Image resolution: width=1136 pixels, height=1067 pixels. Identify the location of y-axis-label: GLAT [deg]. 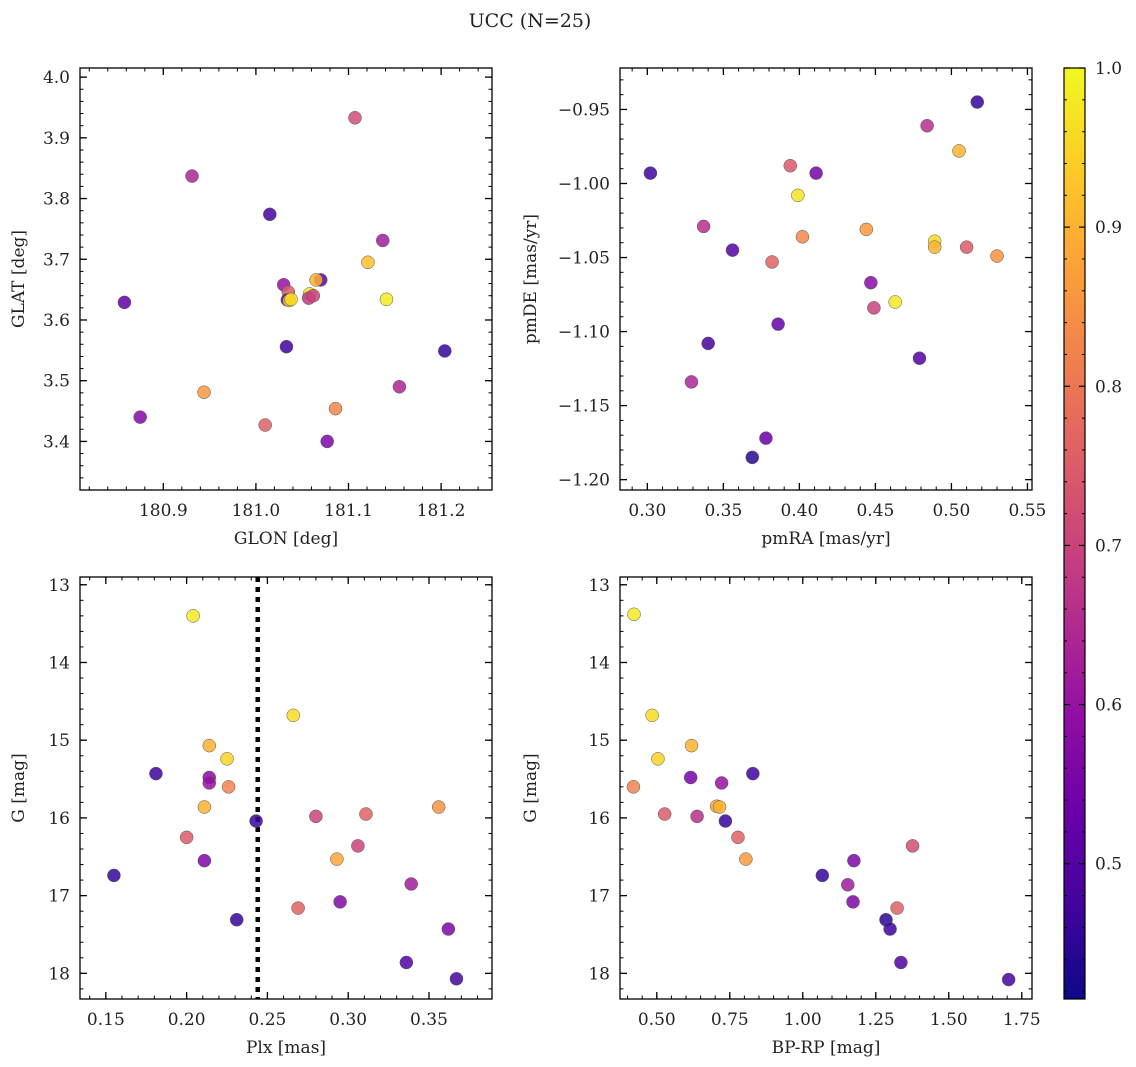
(19, 279).